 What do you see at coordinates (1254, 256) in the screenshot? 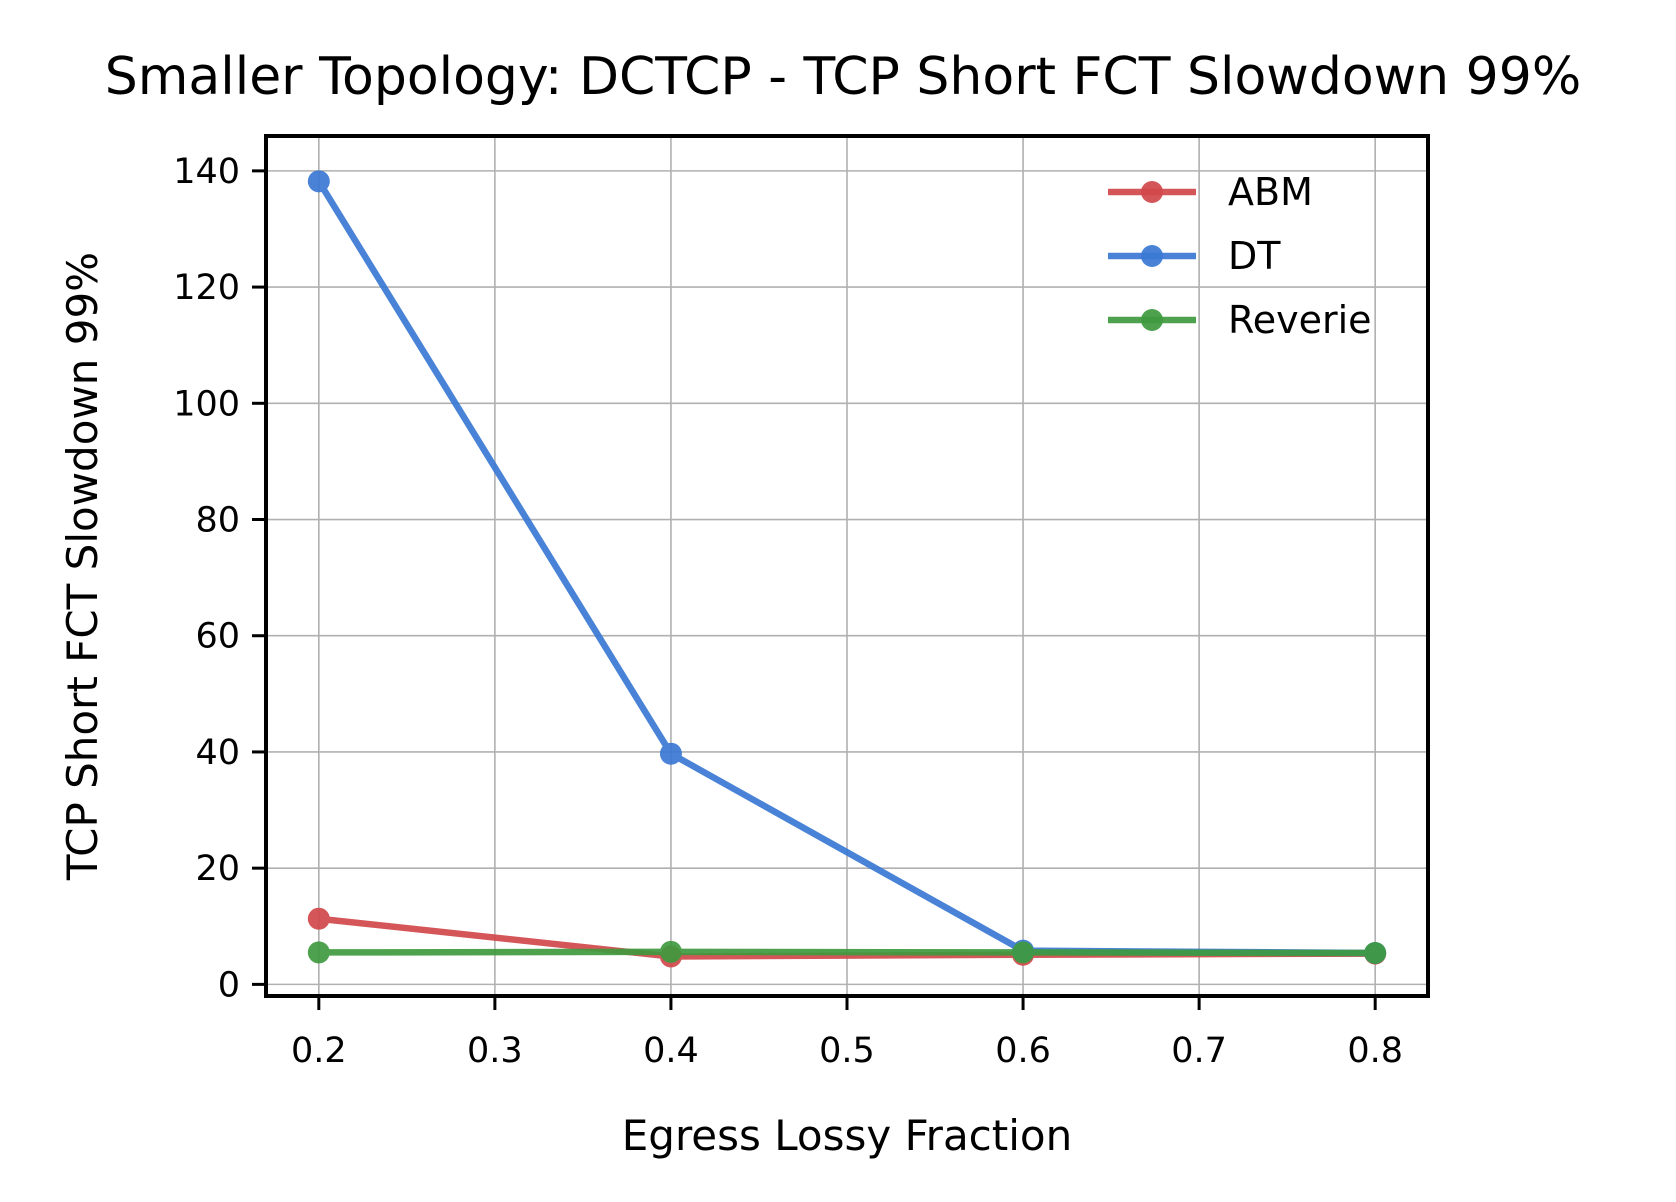
I see `legend-label: DT` at bounding box center [1254, 256].